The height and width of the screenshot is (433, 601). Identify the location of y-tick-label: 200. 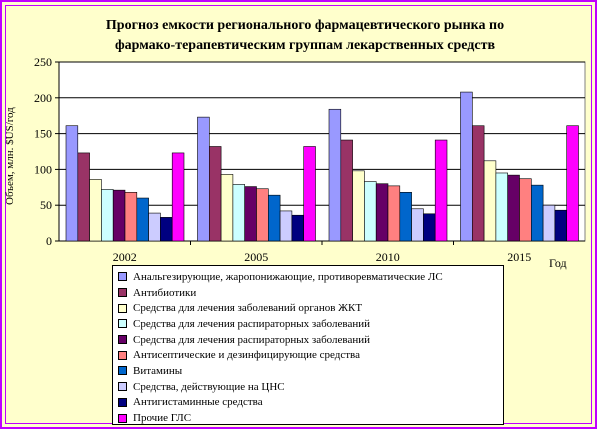
(43, 98).